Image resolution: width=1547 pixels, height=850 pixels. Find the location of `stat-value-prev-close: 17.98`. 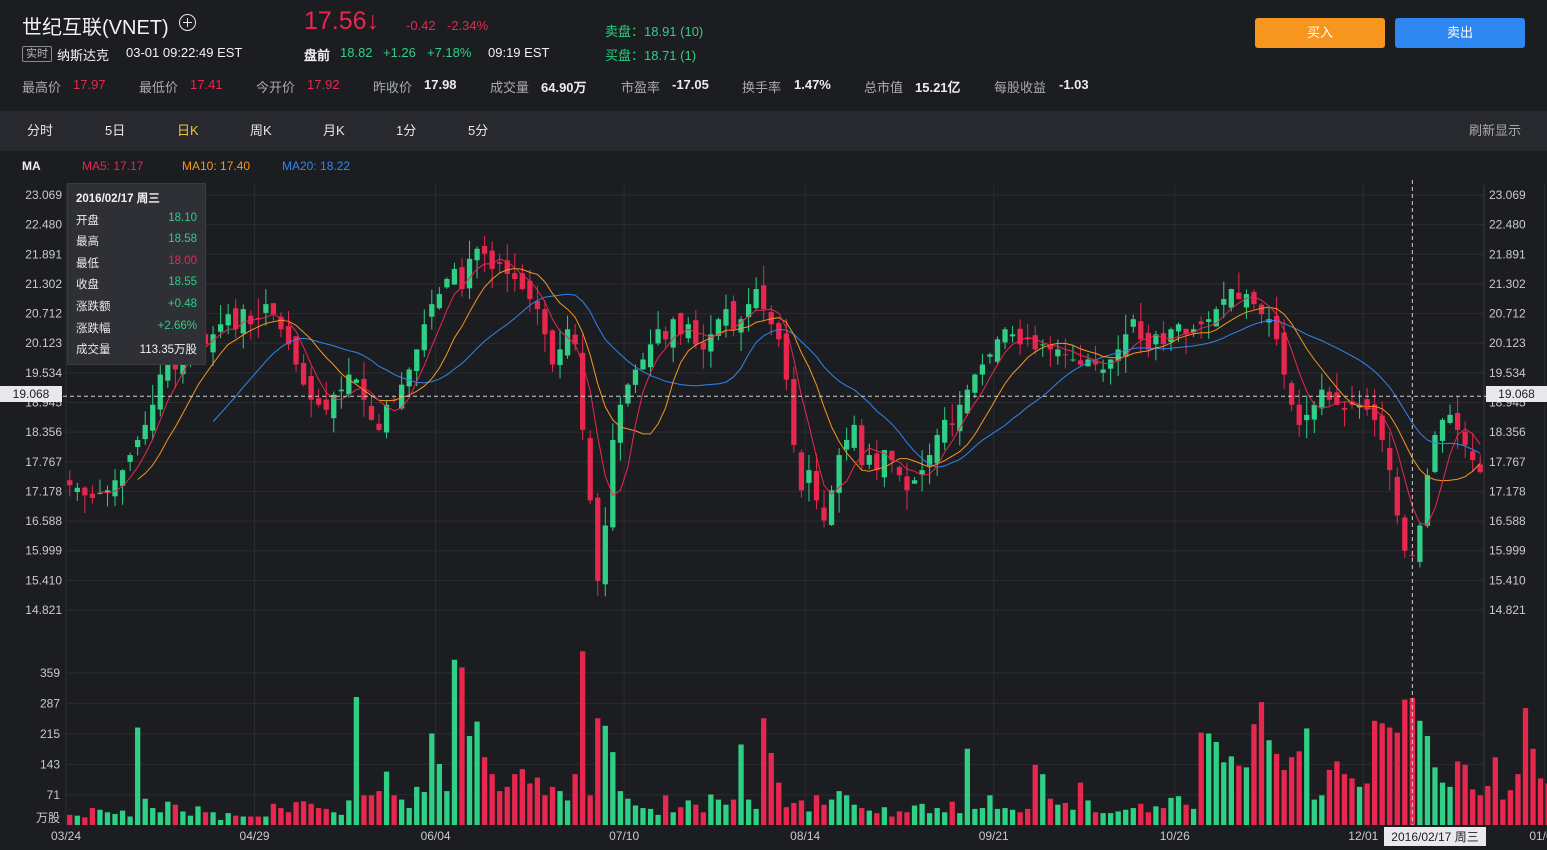

stat-value-prev-close: 17.98 is located at coordinates (440, 84).